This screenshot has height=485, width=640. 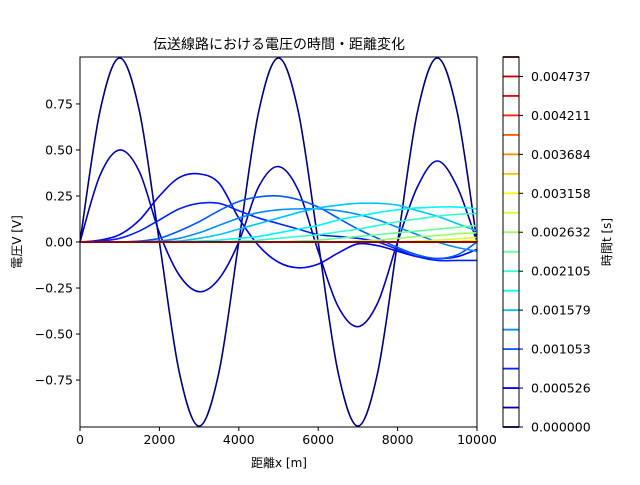 I want to click on colorbar-frame, so click(x=511, y=242).